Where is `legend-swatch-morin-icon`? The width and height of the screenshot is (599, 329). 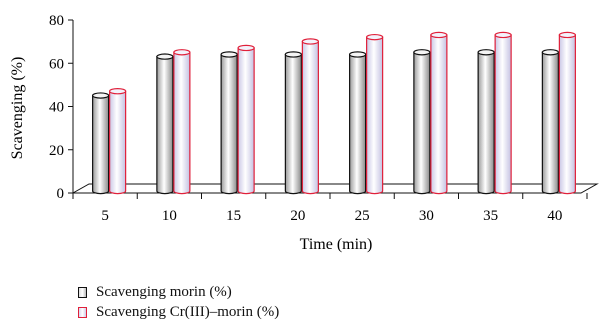
legend-swatch-morin-icon is located at coordinates (82, 292).